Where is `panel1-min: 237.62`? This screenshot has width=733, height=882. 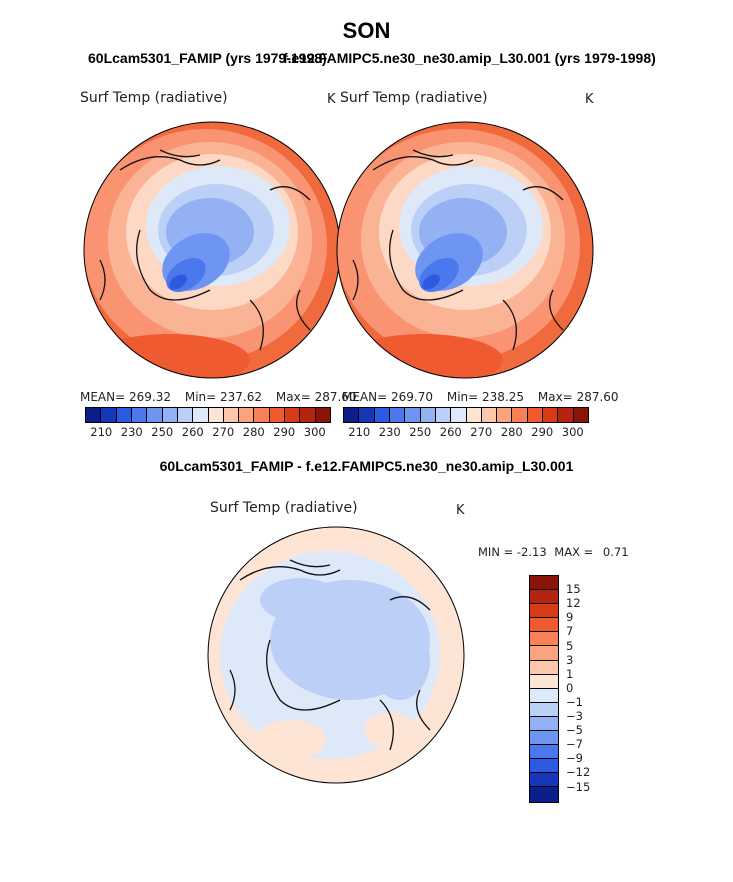
panel1-min: 237.62 is located at coordinates (241, 397).